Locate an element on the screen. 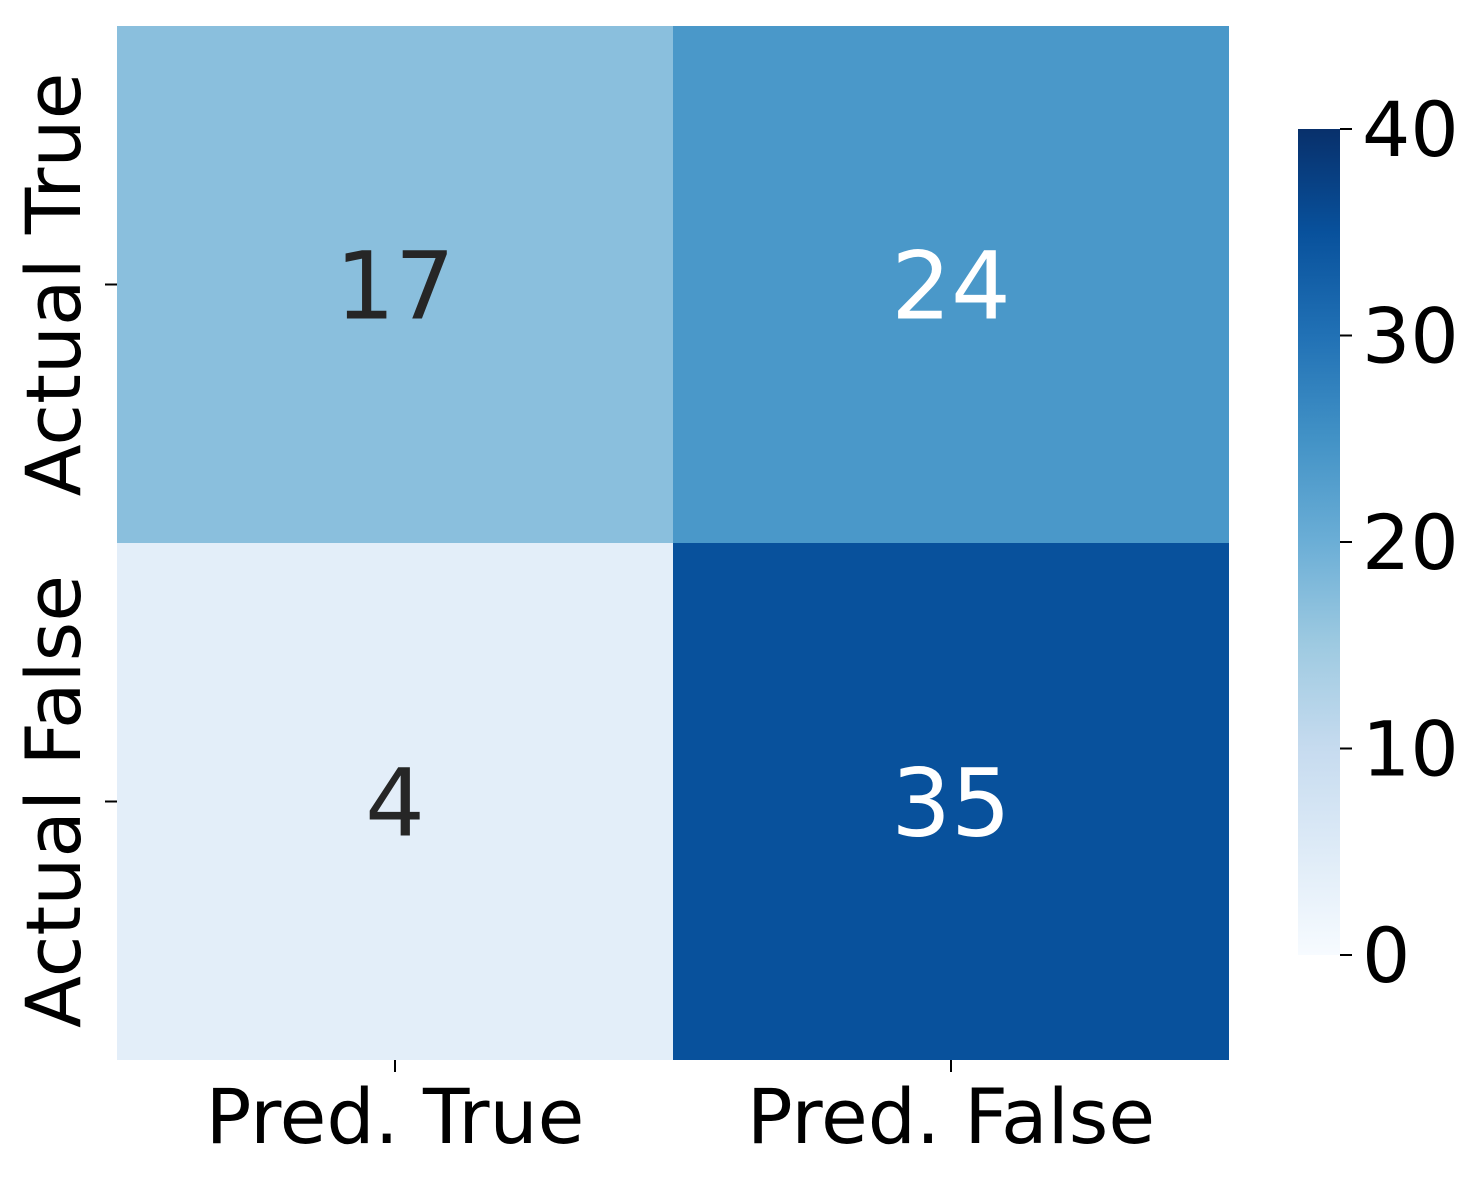 The width and height of the screenshot is (1480, 1180). colorbar-gradient is located at coordinates (1319, 542).